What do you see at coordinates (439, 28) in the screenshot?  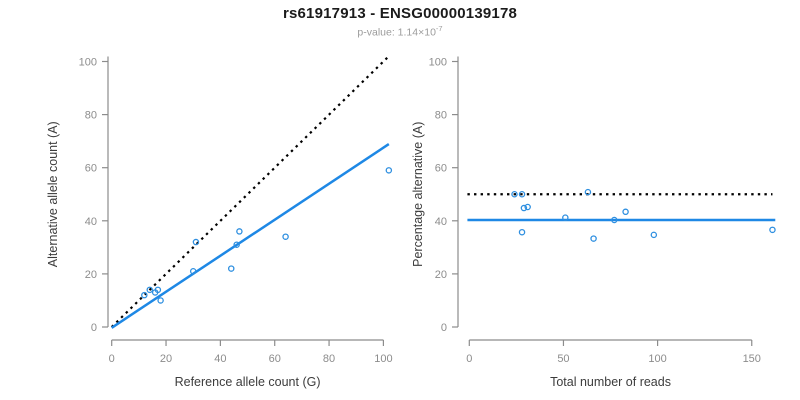 I see `pvalue-exponent: -7` at bounding box center [439, 28].